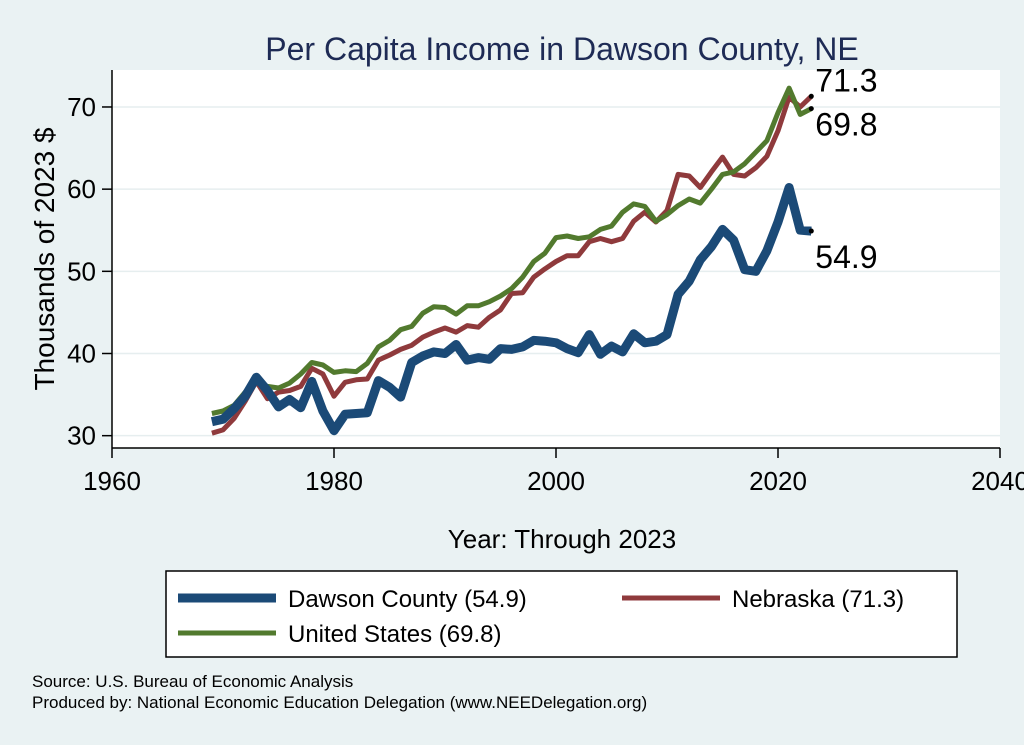  What do you see at coordinates (407, 599) in the screenshot?
I see `legend-label-dawson: Dawson County (54.9)` at bounding box center [407, 599].